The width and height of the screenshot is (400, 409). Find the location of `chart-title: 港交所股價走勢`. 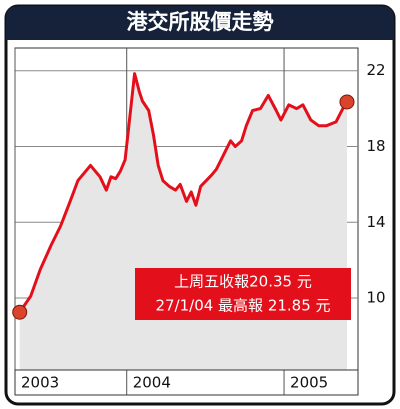

chart-title: 港交所股價走勢 is located at coordinates (200, 22).